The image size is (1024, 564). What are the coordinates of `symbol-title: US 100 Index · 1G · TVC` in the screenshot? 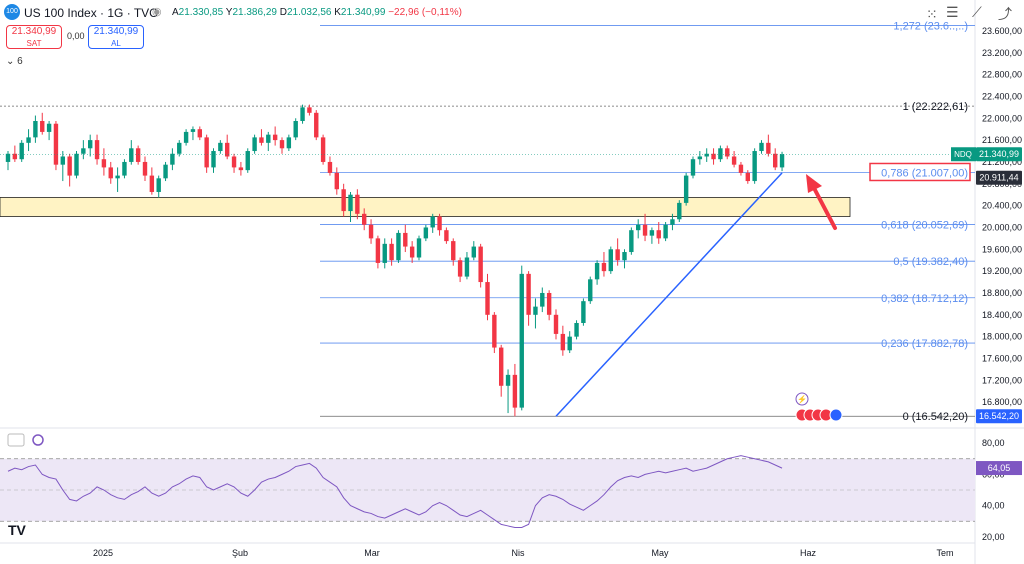 It's located at (91, 13).